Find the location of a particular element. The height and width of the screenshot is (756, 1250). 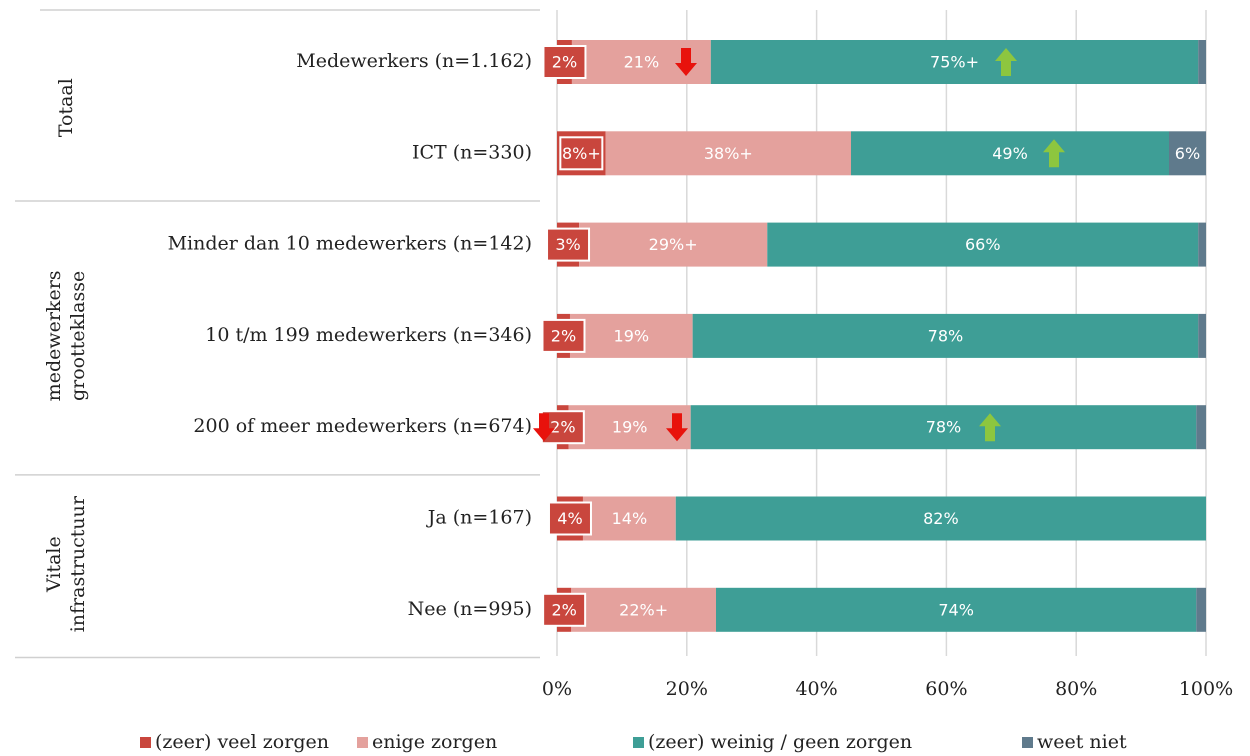

value-label: 49% is located at coordinates (1010, 153).